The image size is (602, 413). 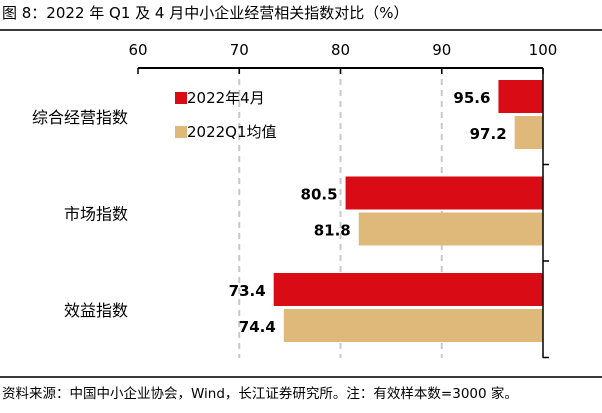 I want to click on x-tick-label: 80, so click(x=340, y=50).